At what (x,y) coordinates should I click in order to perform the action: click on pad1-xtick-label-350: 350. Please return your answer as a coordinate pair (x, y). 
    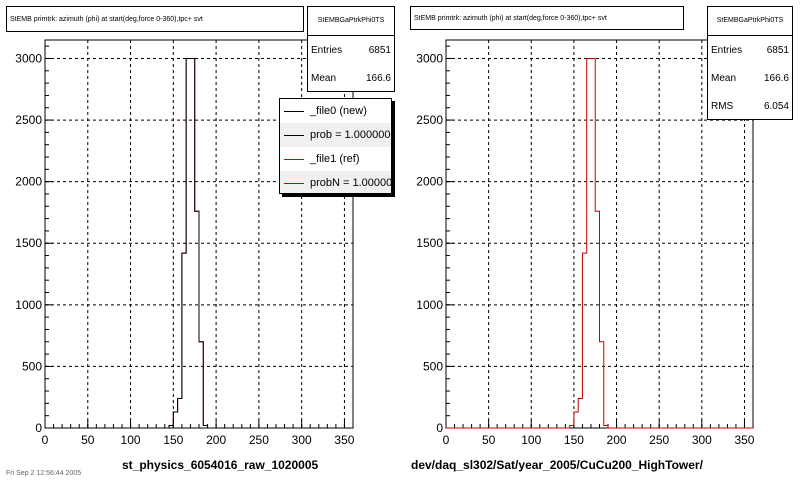
    Looking at the image, I should click on (744, 440).